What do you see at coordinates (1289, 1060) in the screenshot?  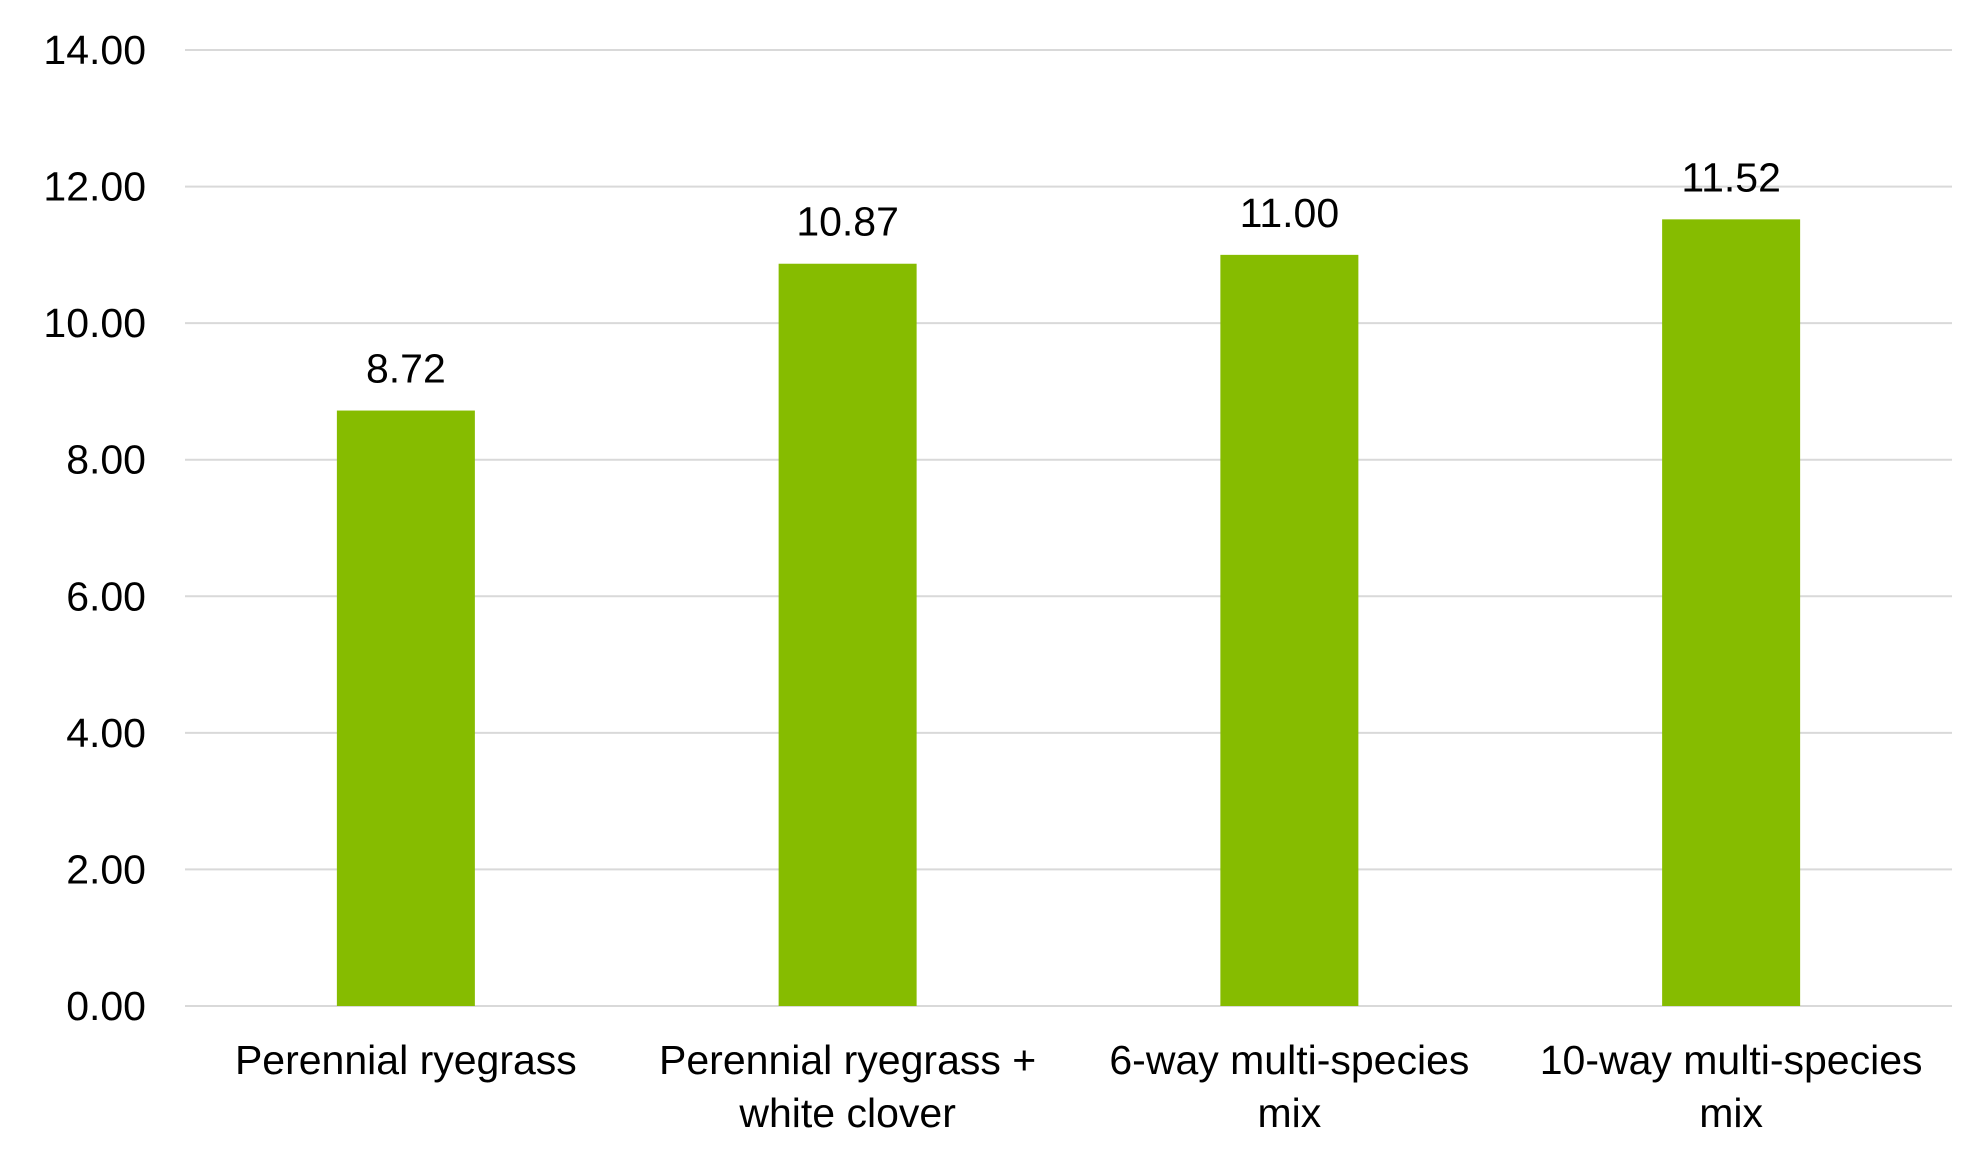 I see `category-label: 6-way multi-species` at bounding box center [1289, 1060].